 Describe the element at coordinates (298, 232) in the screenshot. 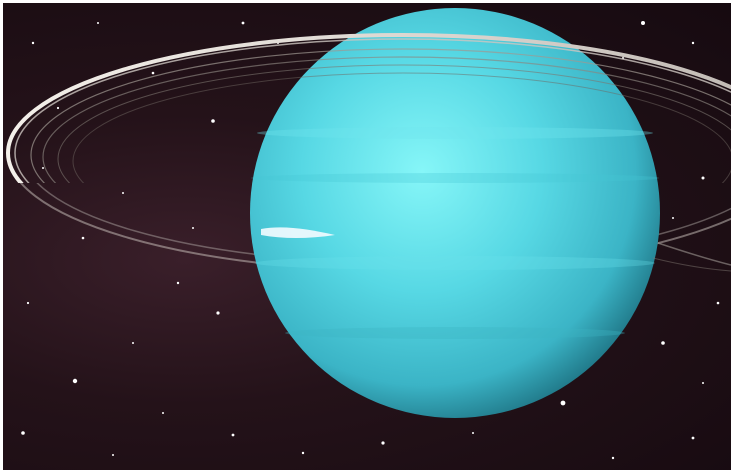

I see `storm-cloud` at that location.